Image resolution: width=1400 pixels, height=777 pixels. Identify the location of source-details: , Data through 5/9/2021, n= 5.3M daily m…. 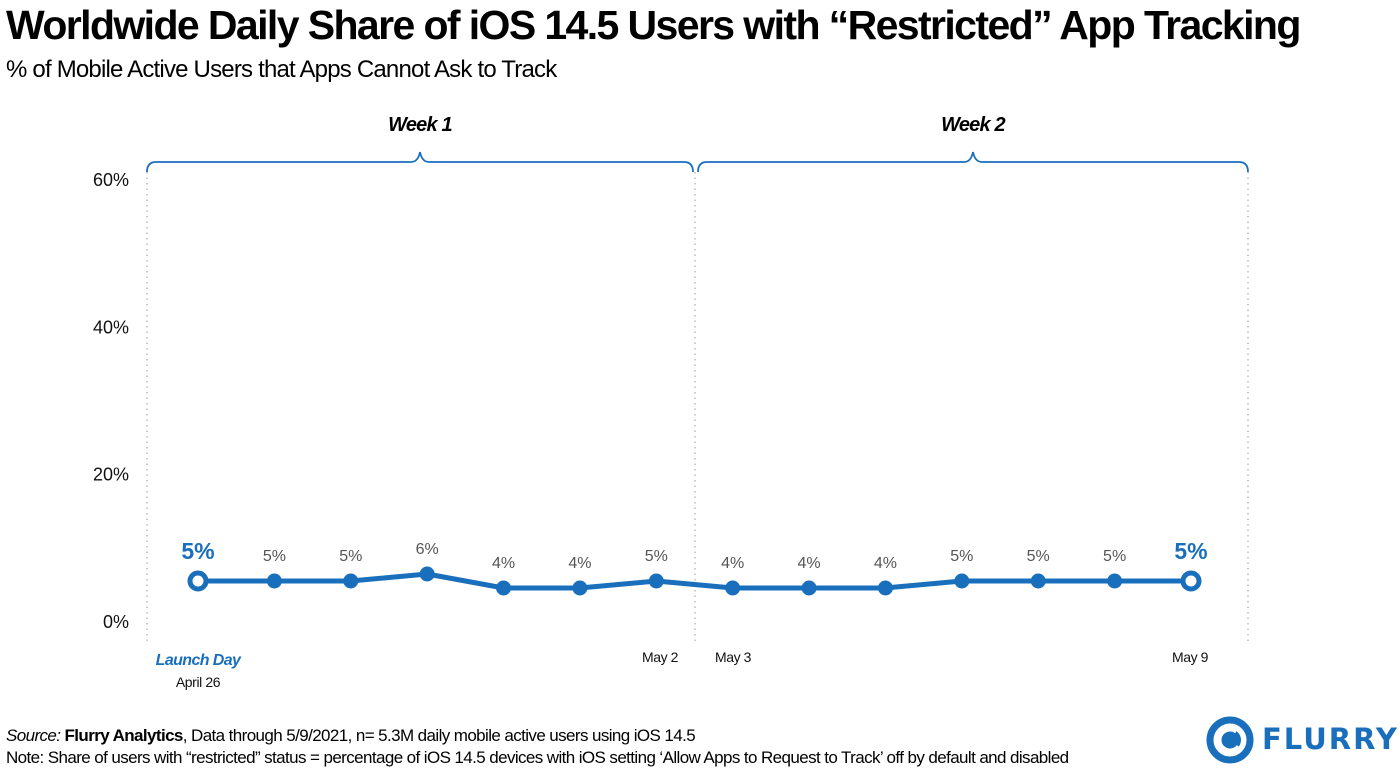
(439, 735).